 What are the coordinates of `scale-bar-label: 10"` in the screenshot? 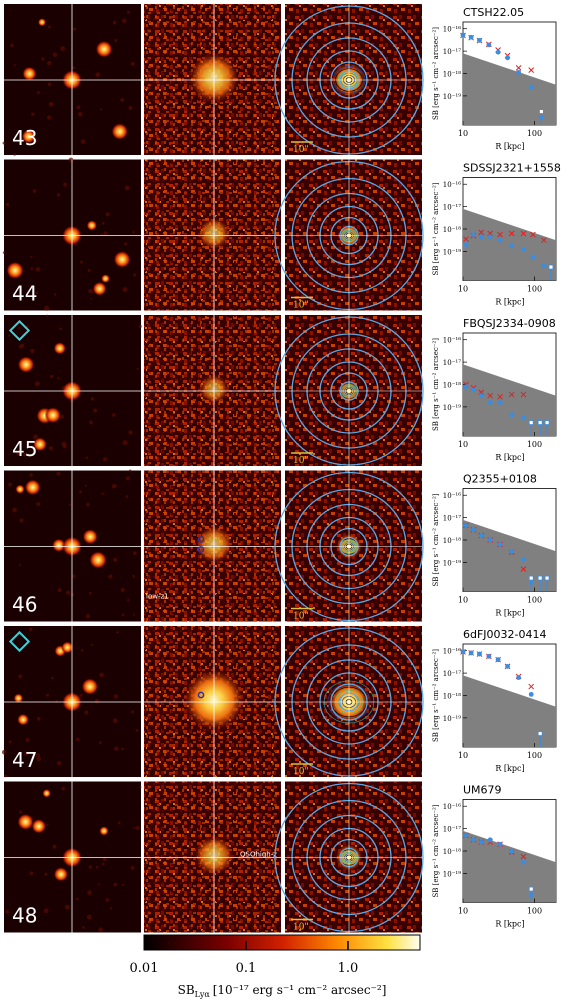 It's located at (301, 617).